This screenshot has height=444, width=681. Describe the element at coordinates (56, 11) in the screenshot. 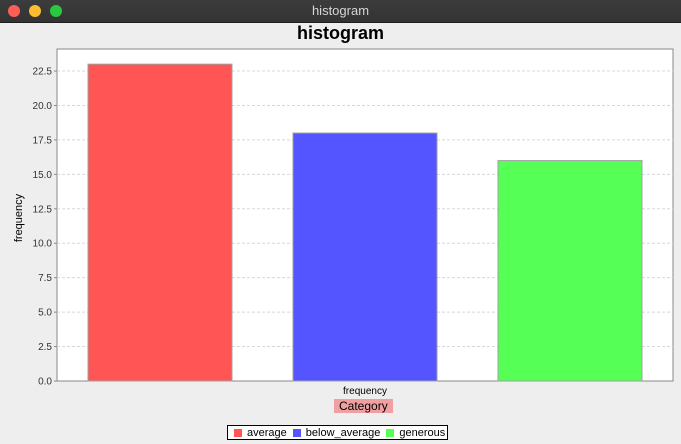

I see `maximize-window-button` at that location.